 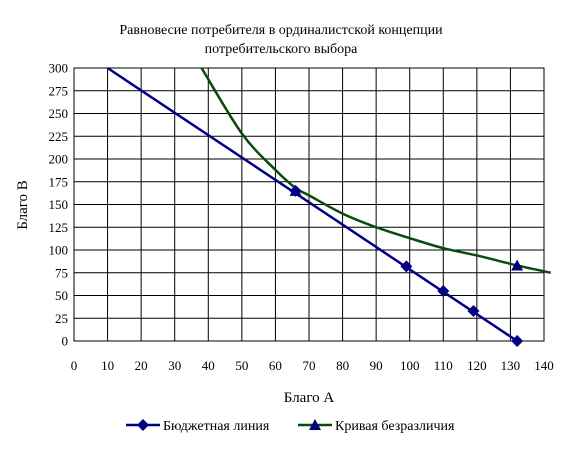 What do you see at coordinates (281, 49) in the screenshot?
I see `chart-title-line-2: потребительского выбора` at bounding box center [281, 49].